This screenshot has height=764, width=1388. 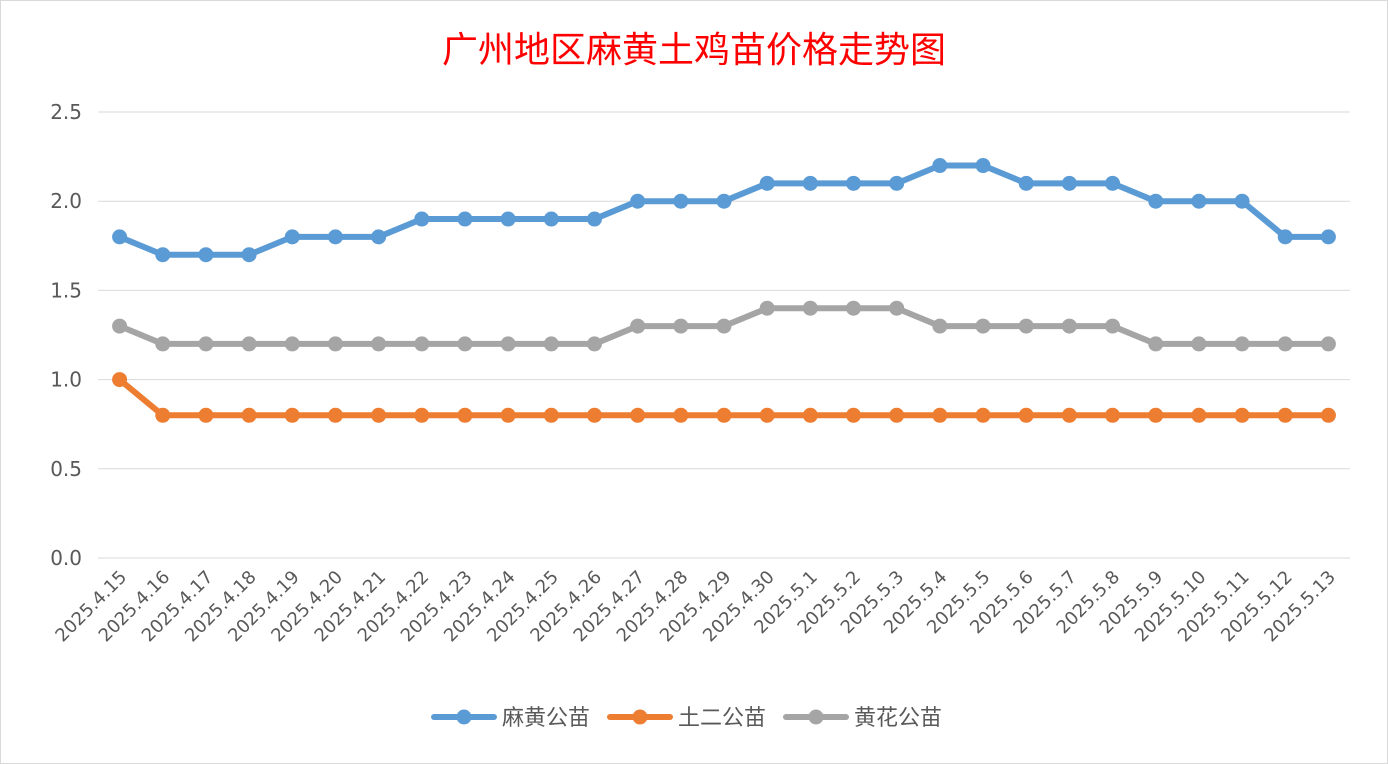 What do you see at coordinates (66, 201) in the screenshot?
I see `y-tick-label: 2.0` at bounding box center [66, 201].